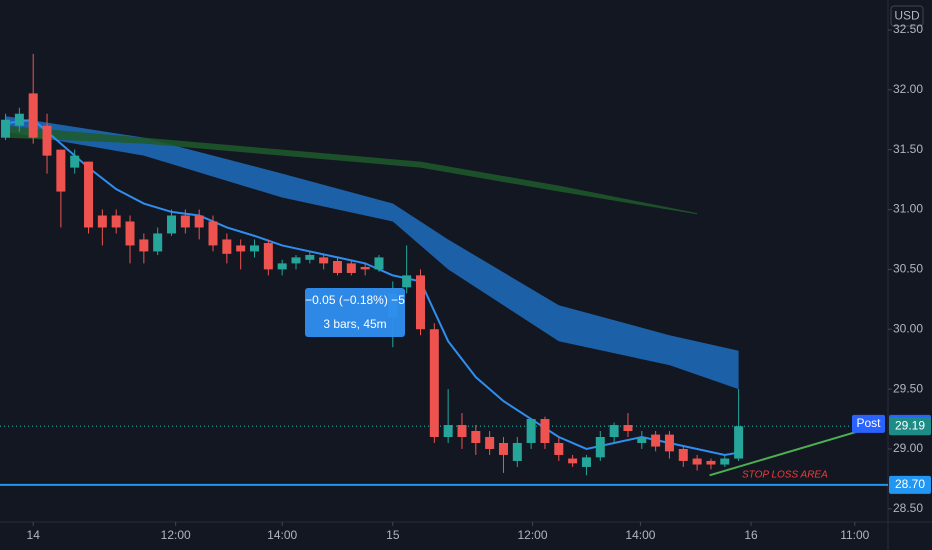 This screenshot has height=550, width=932. What do you see at coordinates (751, 535) in the screenshot?
I see `x-tick-label: 16` at bounding box center [751, 535].